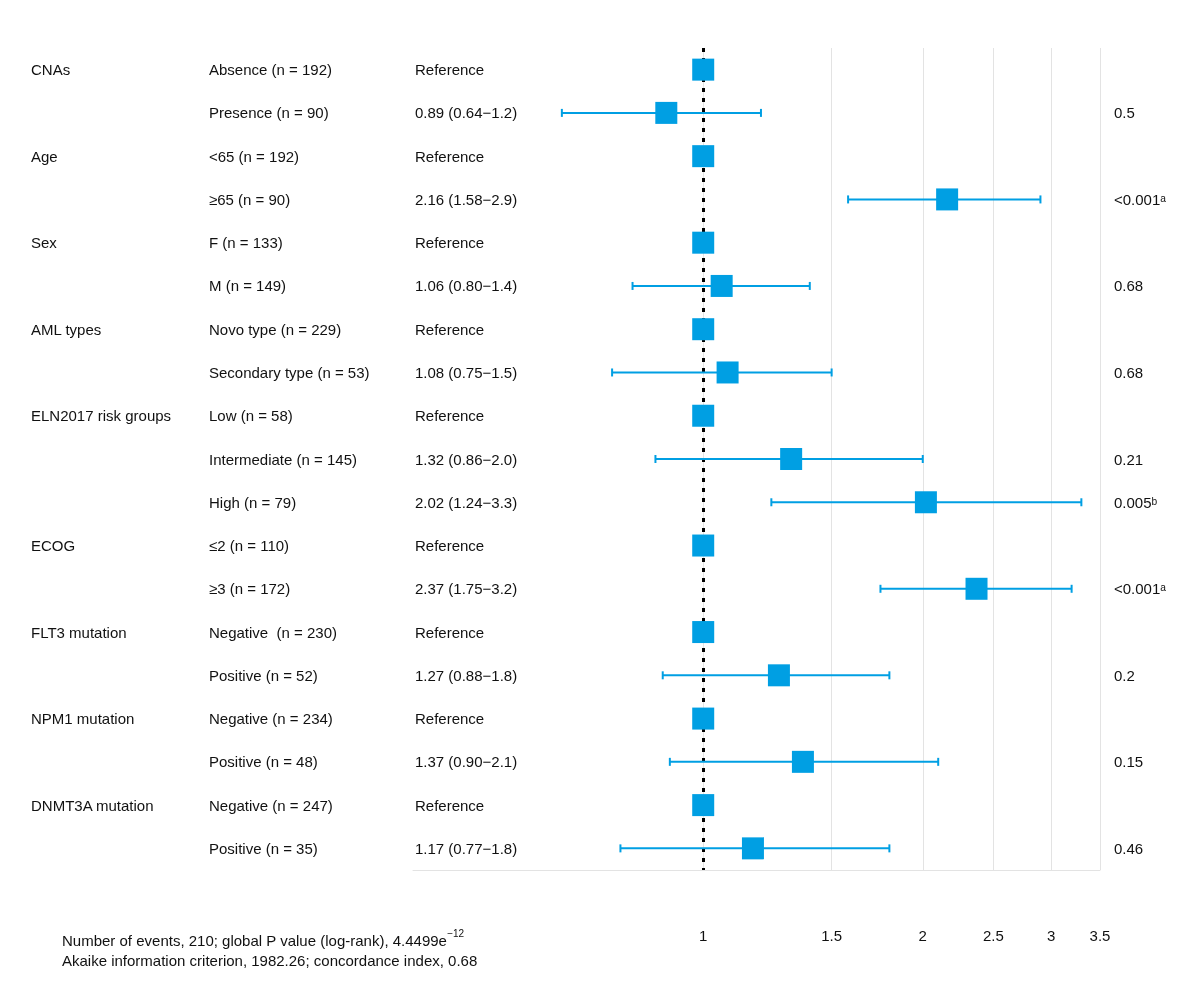  Describe the element at coordinates (466, 502) in the screenshot. I see `annotation: 2.02 (1.24−3.3)` at that location.